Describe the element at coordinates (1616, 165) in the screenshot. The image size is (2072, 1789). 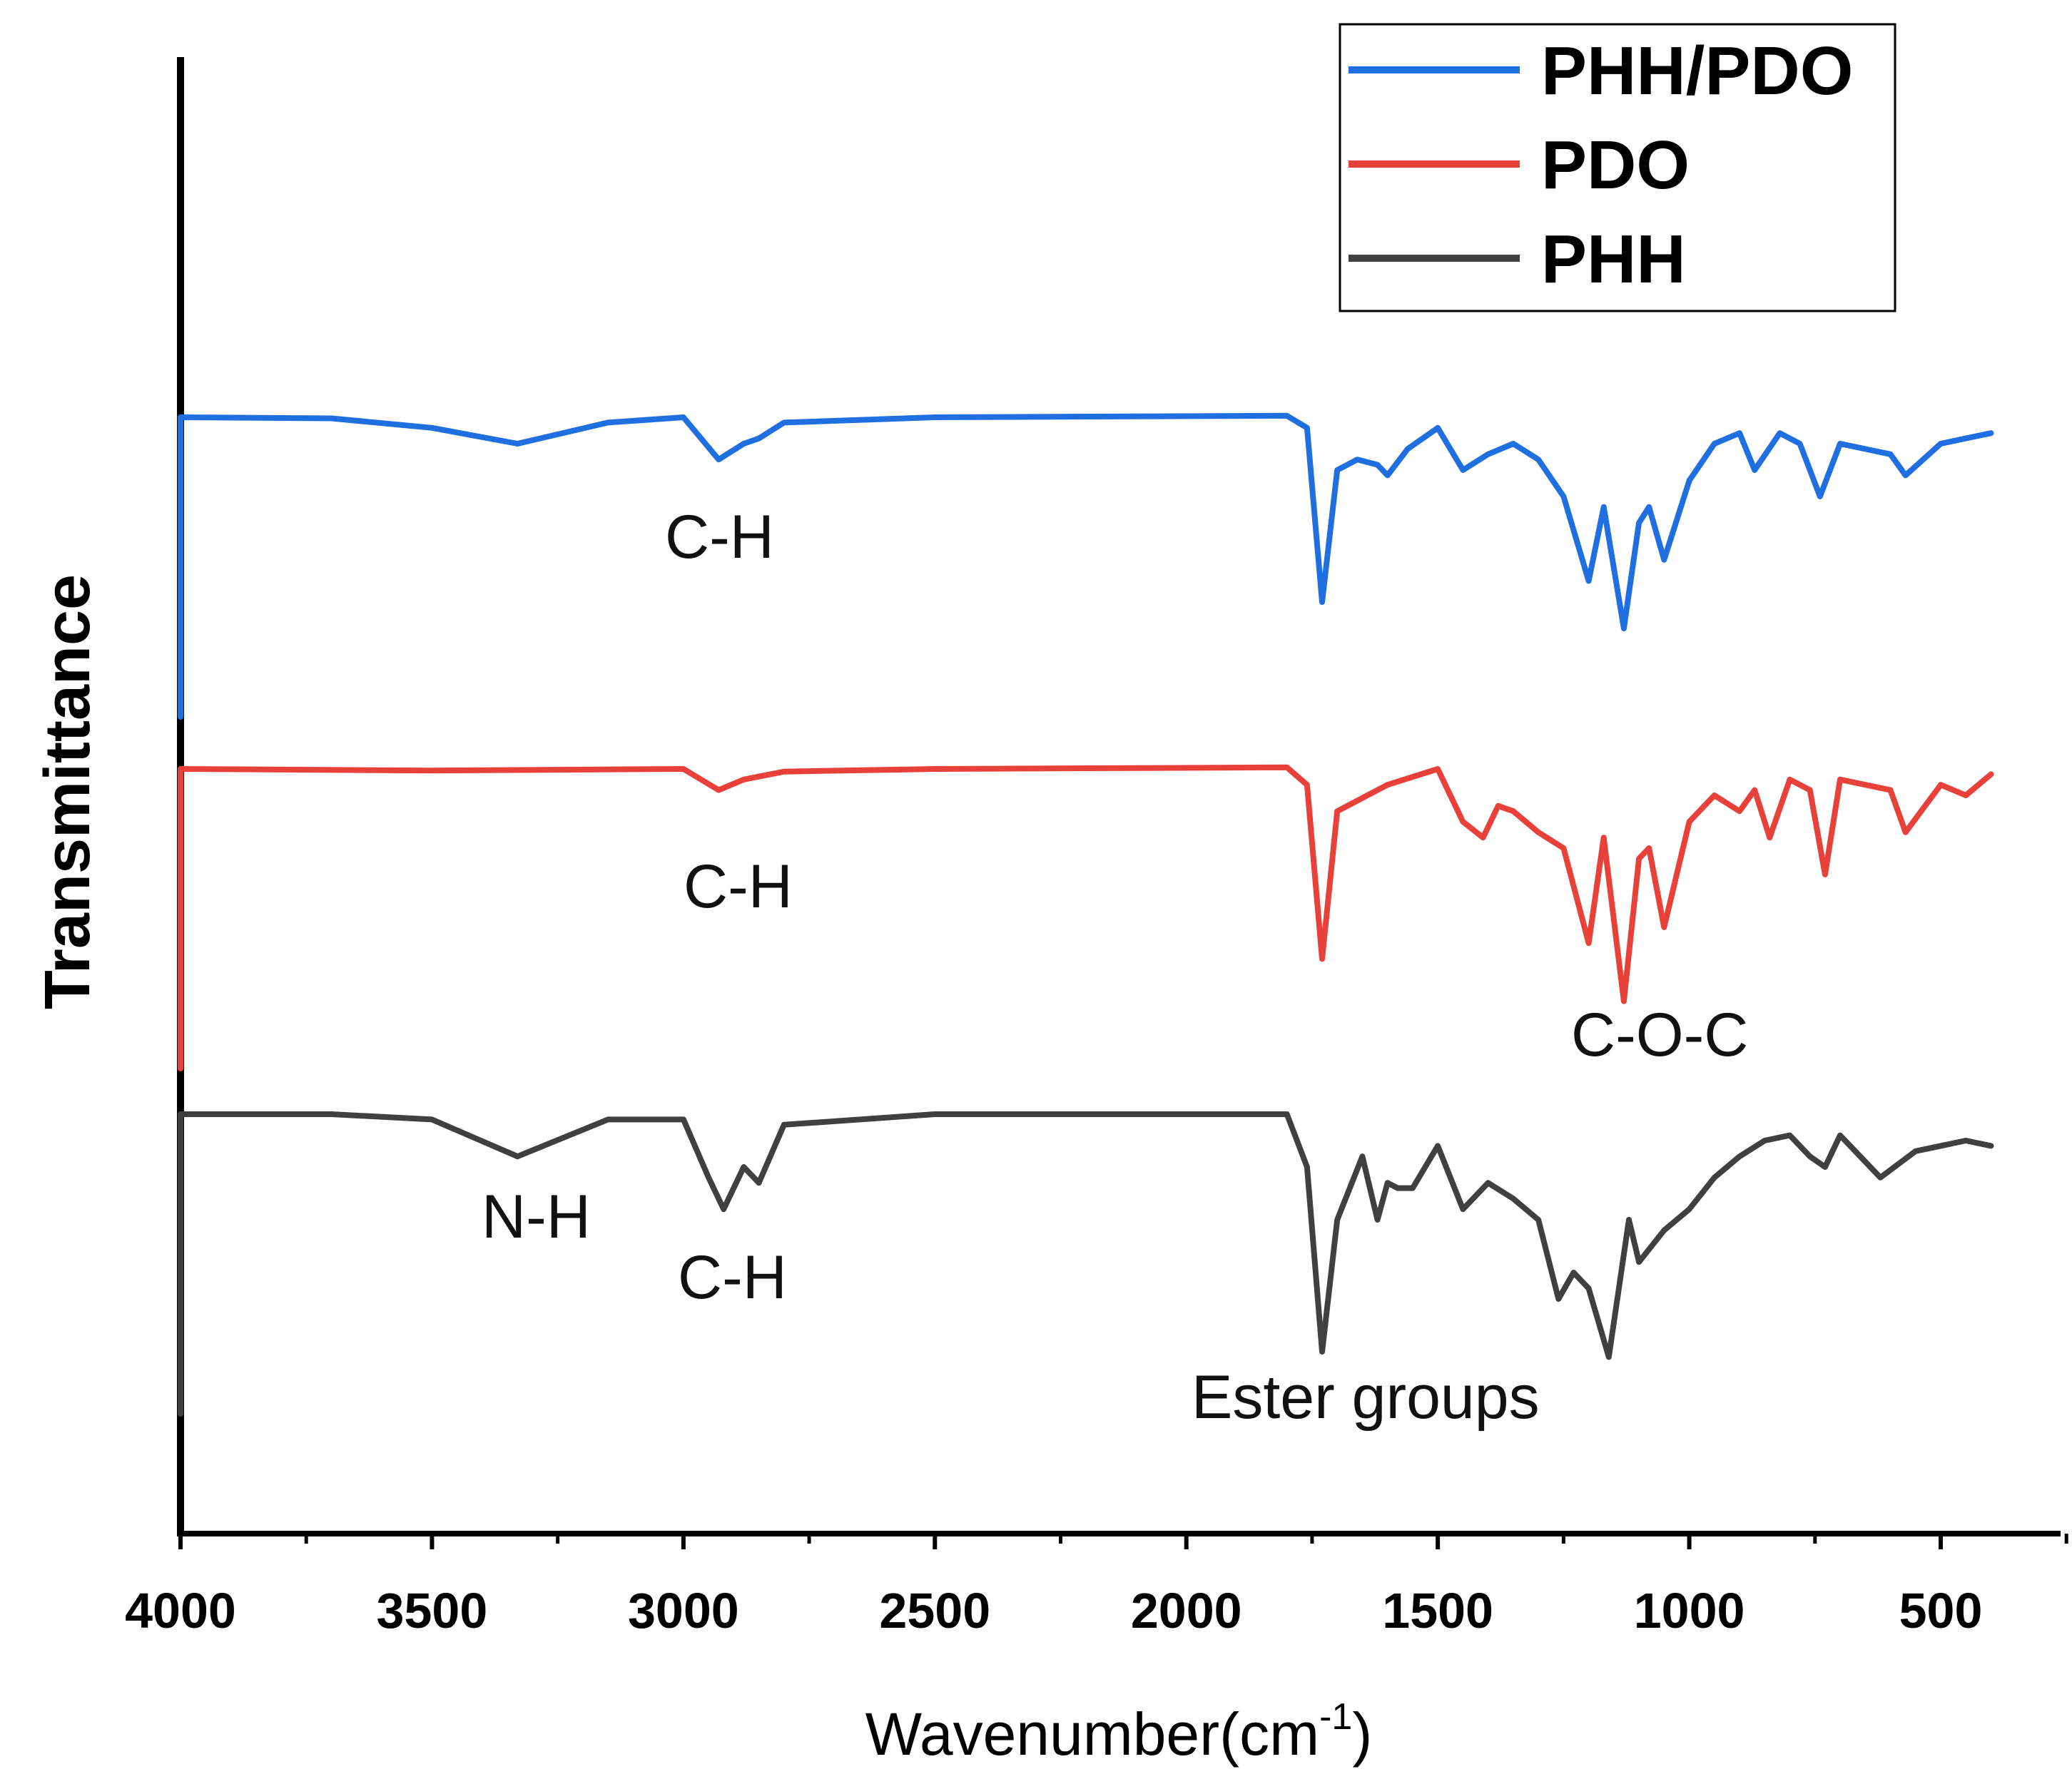
I see `legend-label-pdo: PDO` at that location.